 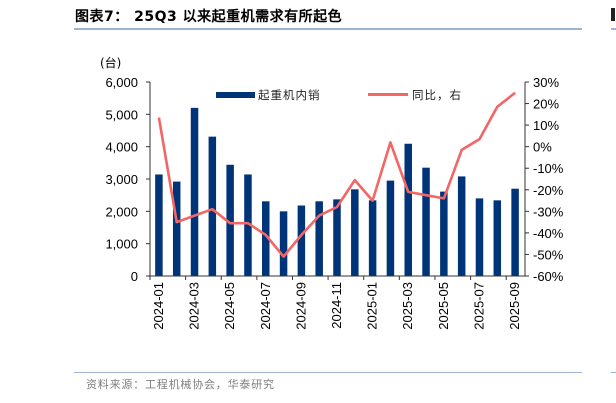 I want to click on adjacent-panel-divider, so click(x=613, y=29).